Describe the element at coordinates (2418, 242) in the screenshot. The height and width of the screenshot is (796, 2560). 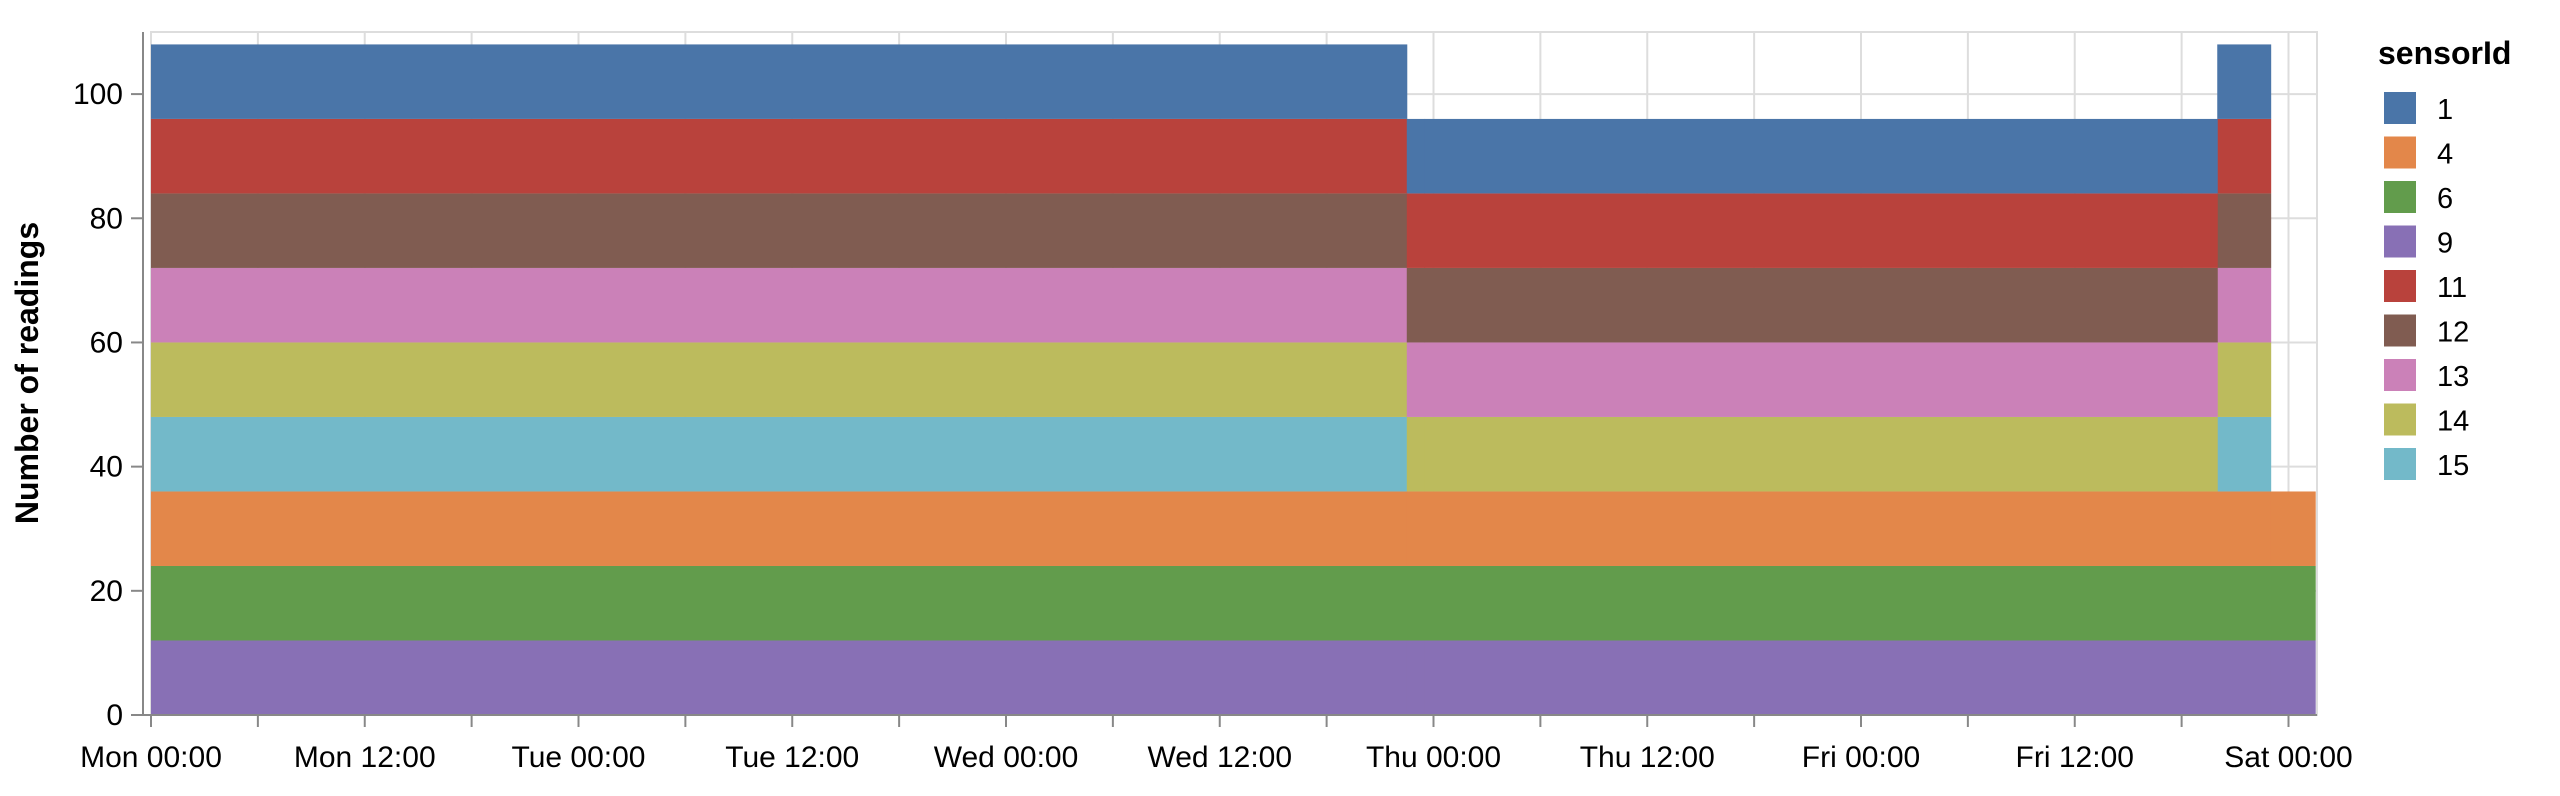
I see `legend-item-9: 9` at that location.